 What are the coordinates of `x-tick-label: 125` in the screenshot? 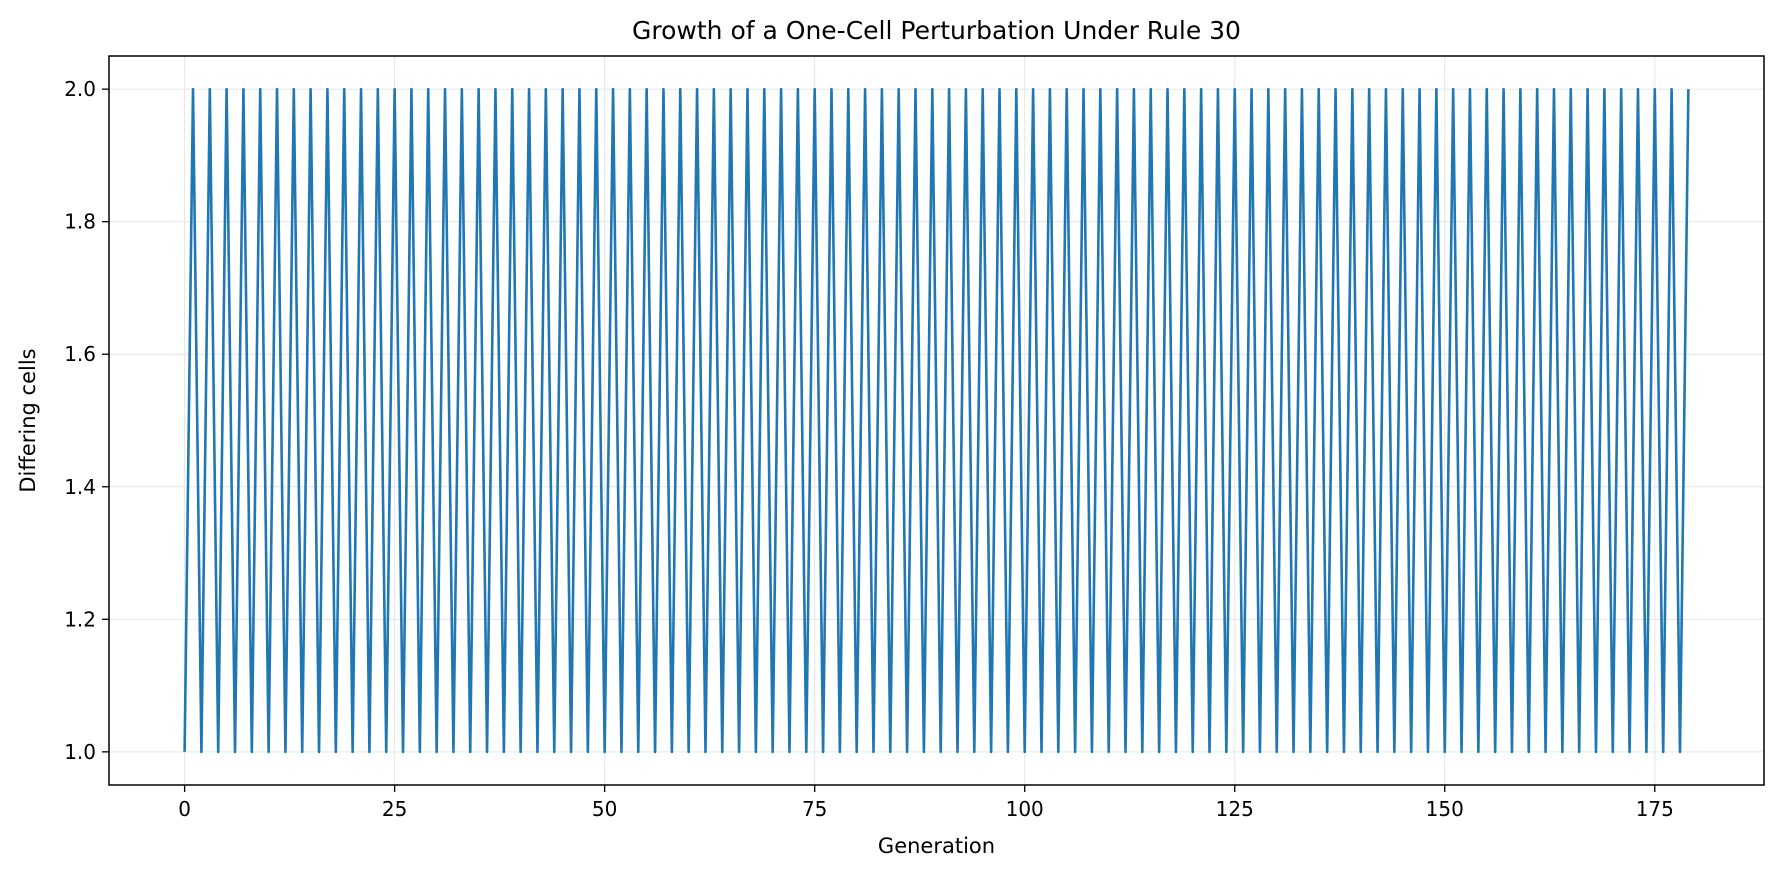 It's located at (1235, 809).